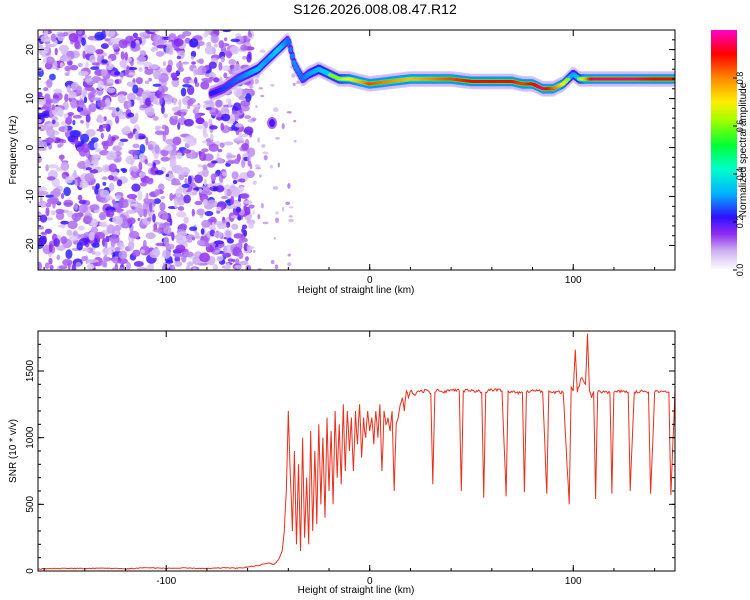 The width and height of the screenshot is (750, 600). Describe the element at coordinates (724, 150) in the screenshot. I see `colorbar-gradient` at that location.